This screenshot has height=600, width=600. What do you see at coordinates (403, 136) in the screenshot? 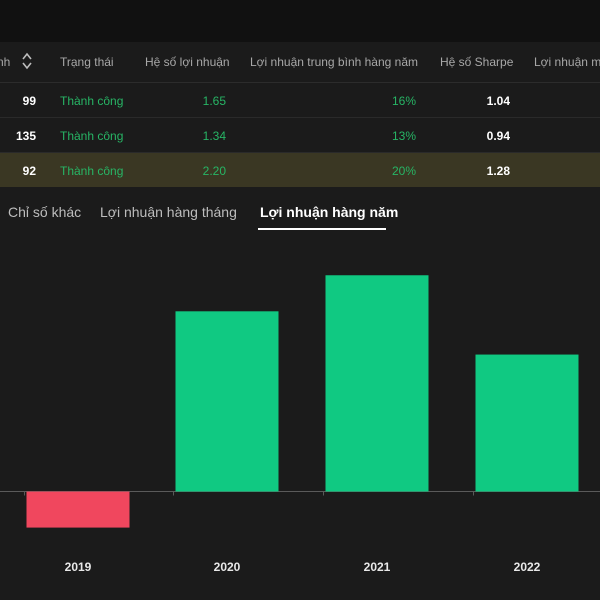
I see `cell-avg-annual: 13%` at bounding box center [403, 136].